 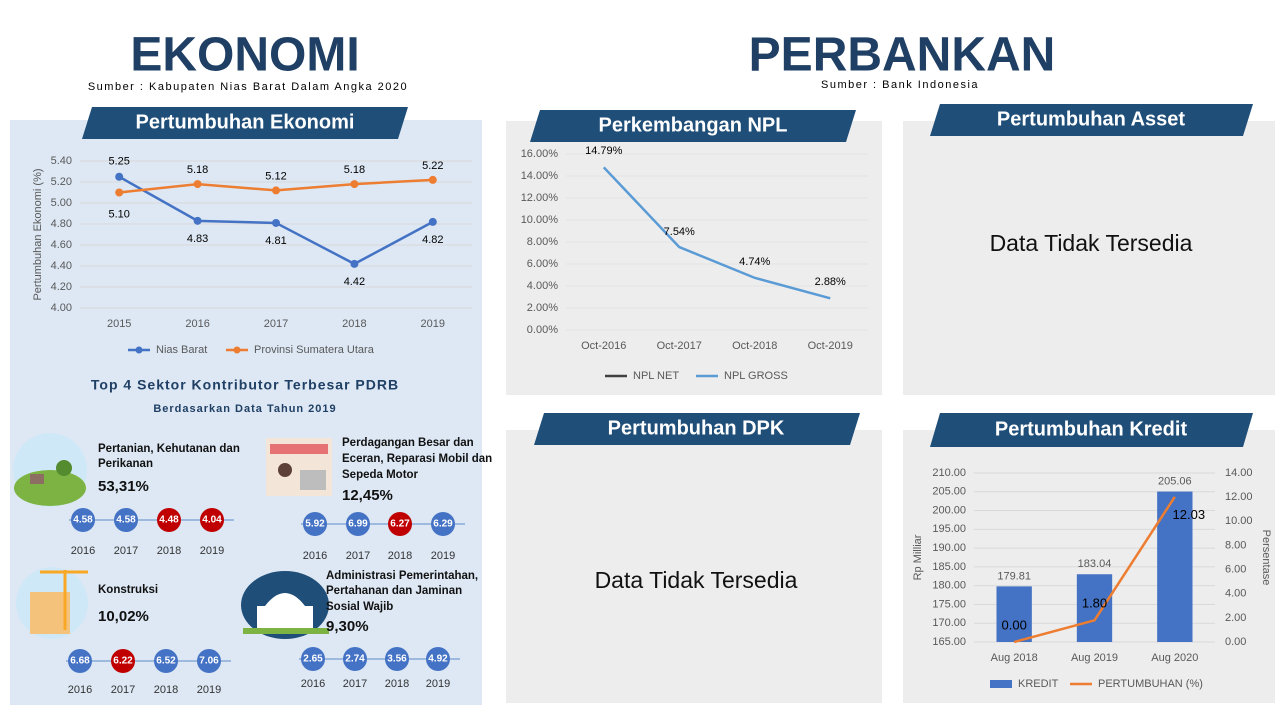 What do you see at coordinates (432, 240) in the screenshot?
I see `data-label: 4.82` at bounding box center [432, 240].